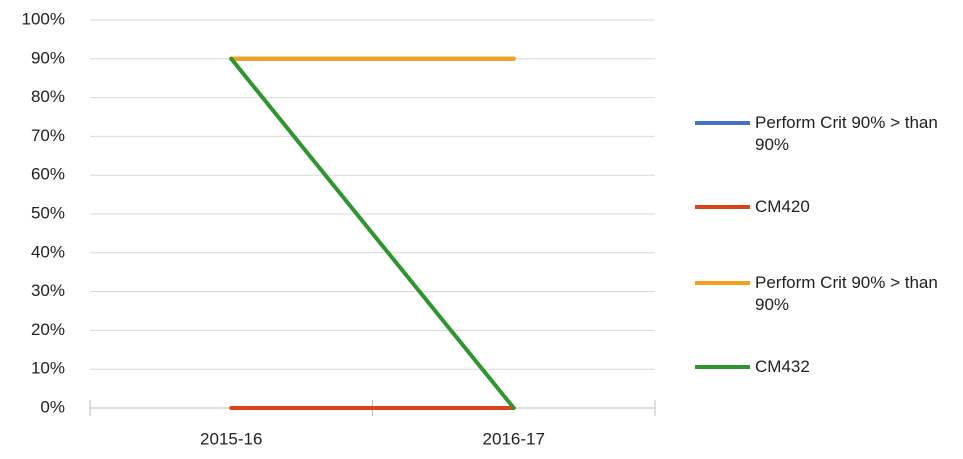  I want to click on legend-label: CM432, so click(782, 366).